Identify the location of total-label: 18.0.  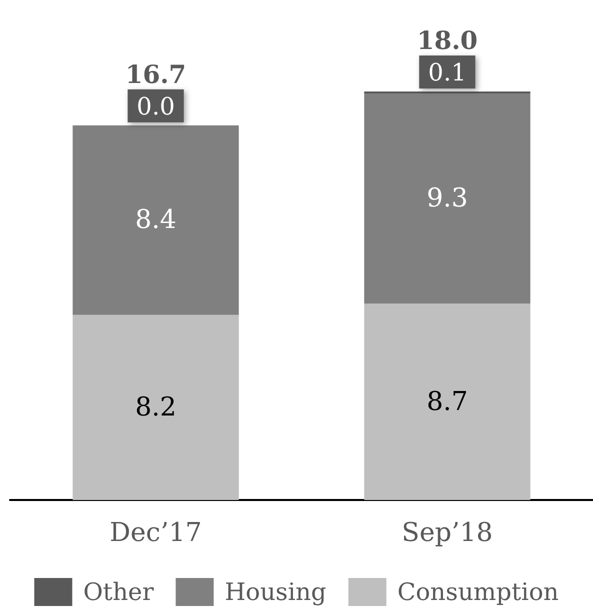
(447, 40).